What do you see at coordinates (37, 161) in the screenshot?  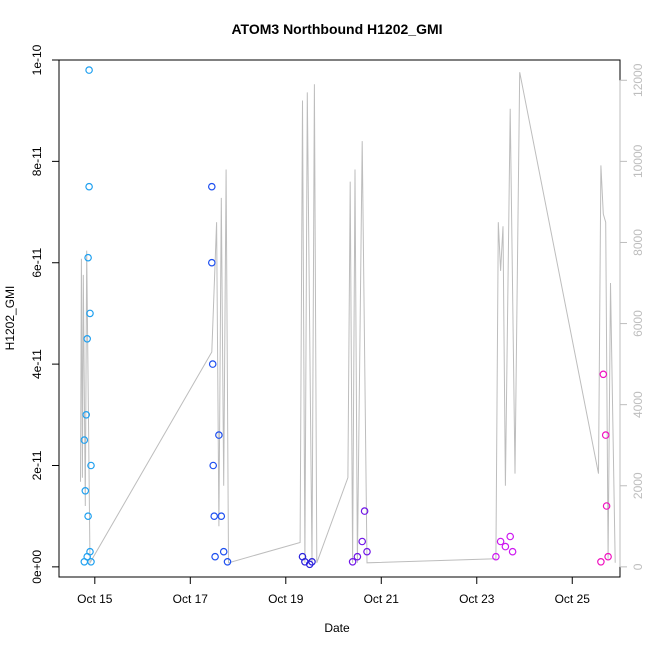 I see `y-tick-label: 8e-11` at bounding box center [37, 161].